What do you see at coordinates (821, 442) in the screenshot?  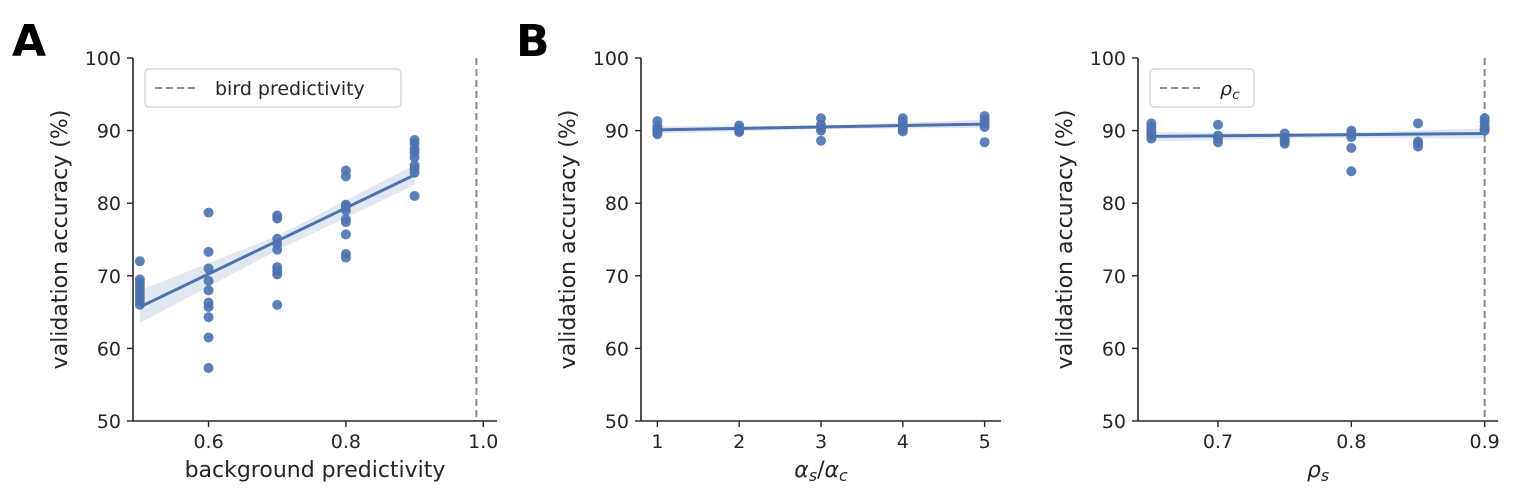 I see `x-tick-label: 3` at bounding box center [821, 442].